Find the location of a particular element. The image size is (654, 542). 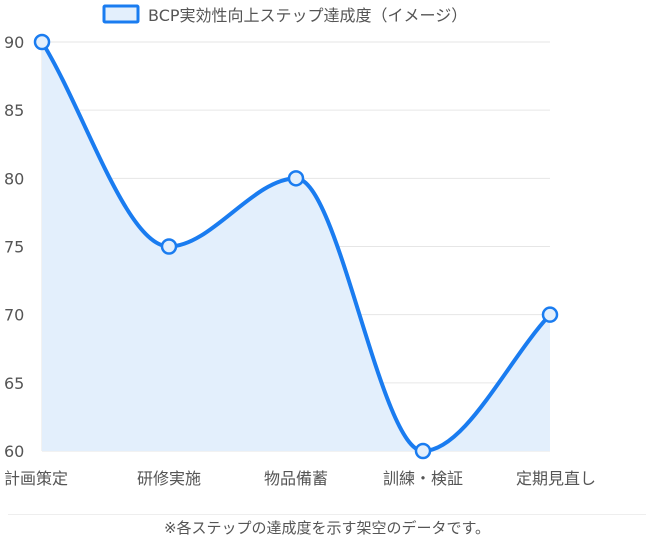

x-axis-ticks: 計画策定 研修実施 物品備蓄 訓練・検証 定期見直し is located at coordinates (300, 478).